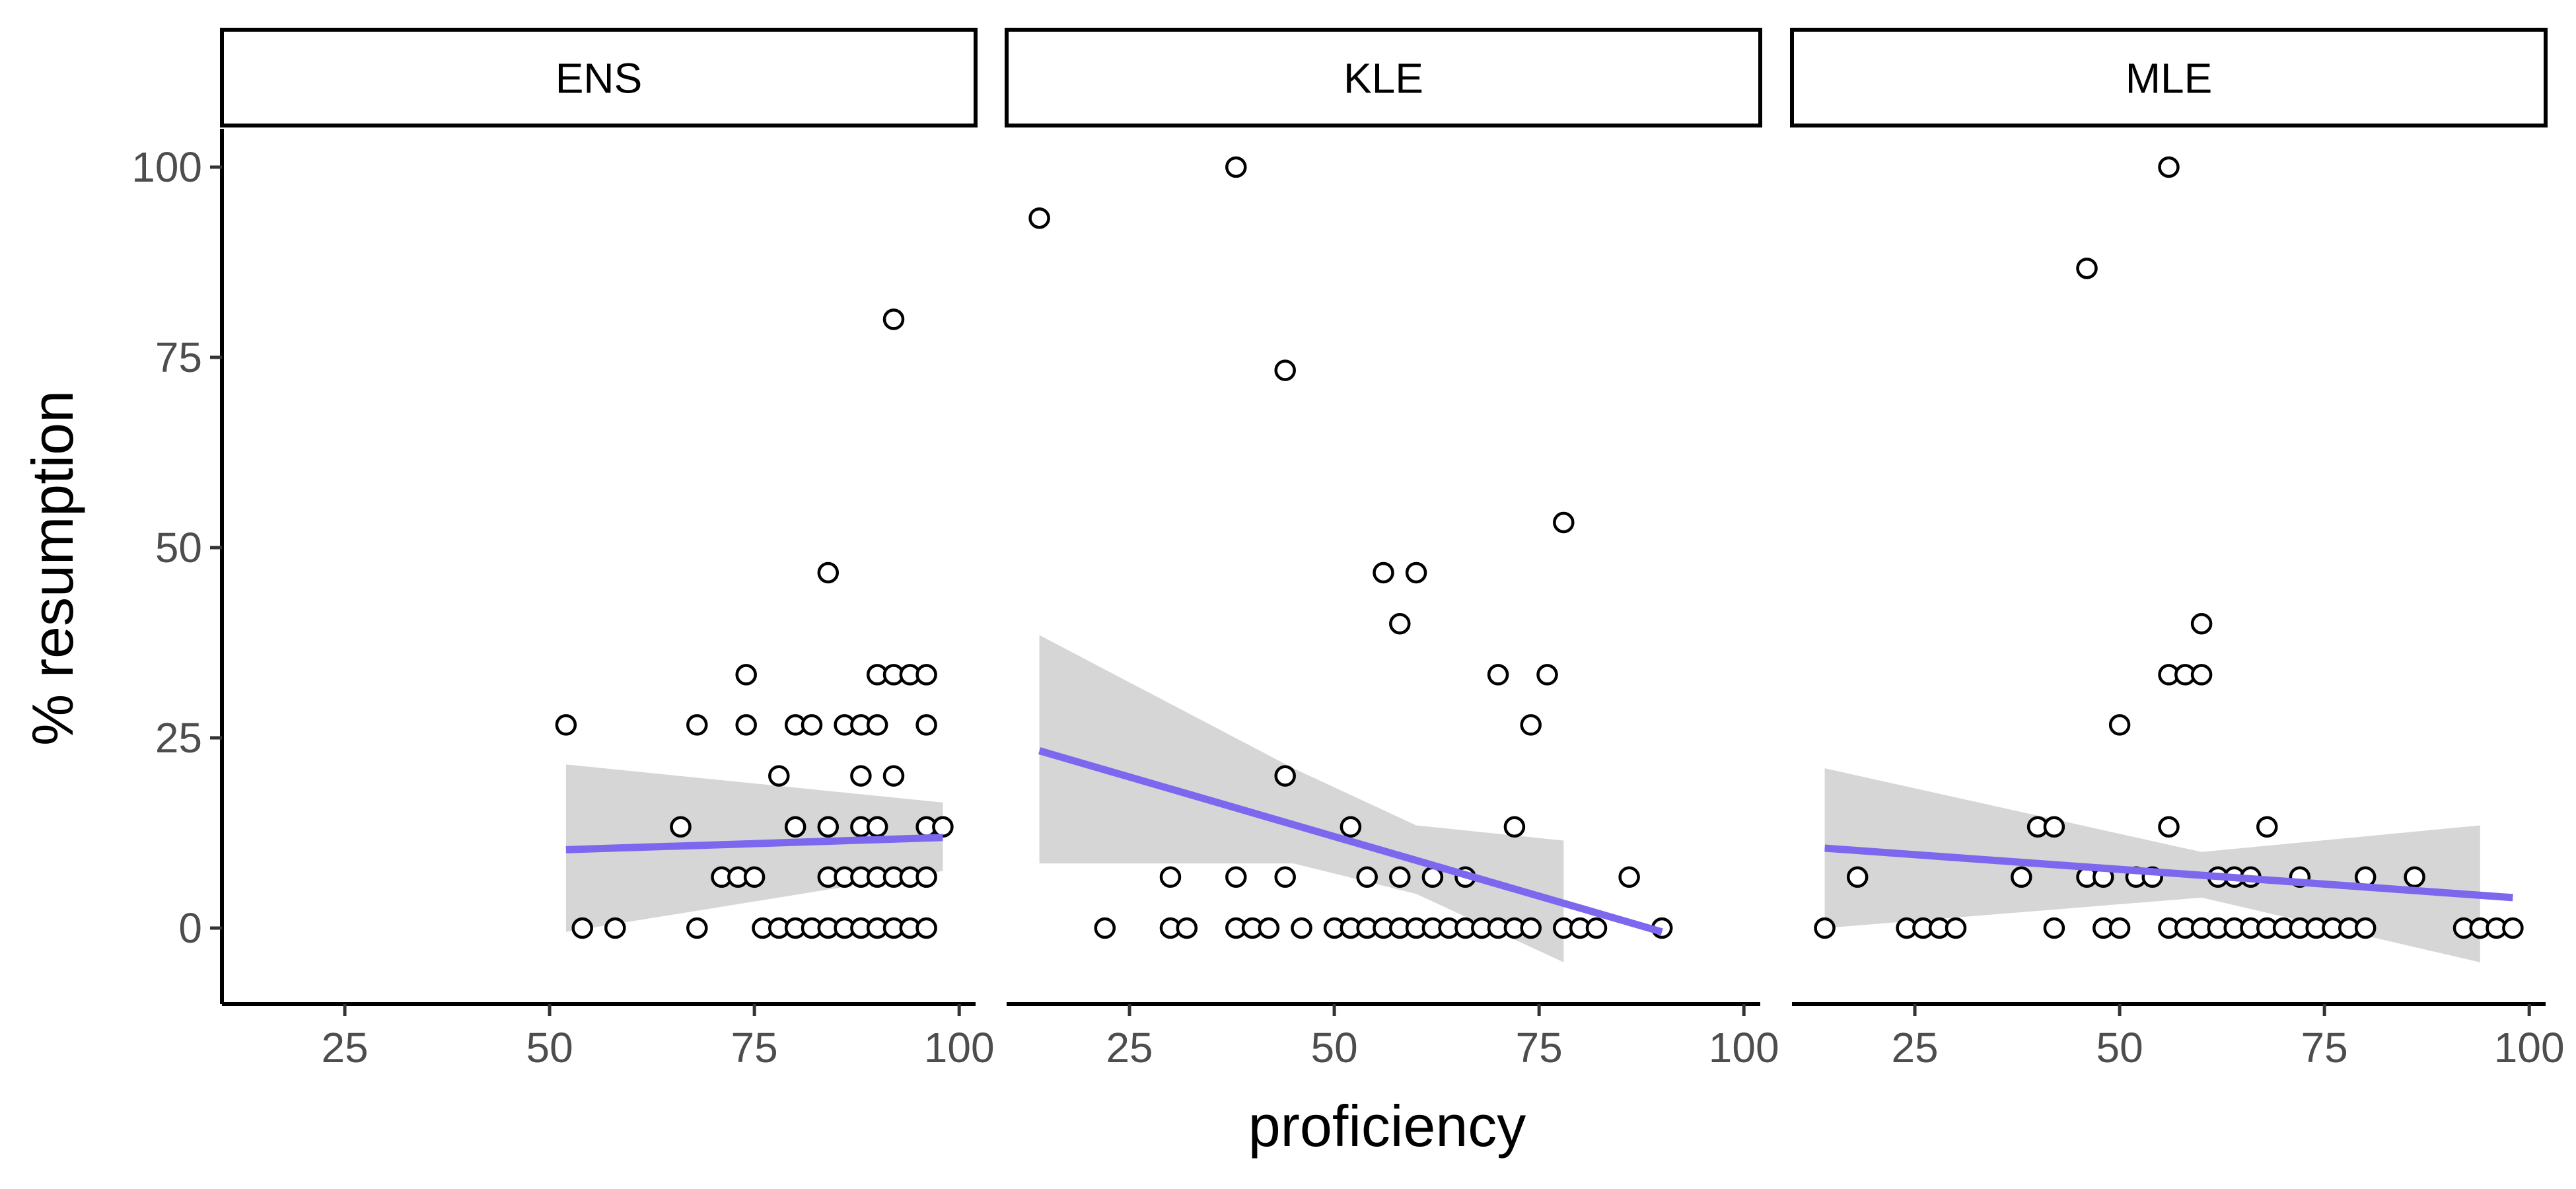 The width and height of the screenshot is (2576, 1189). What do you see at coordinates (1387, 1126) in the screenshot?
I see `x-axis-title: proficiency` at bounding box center [1387, 1126].